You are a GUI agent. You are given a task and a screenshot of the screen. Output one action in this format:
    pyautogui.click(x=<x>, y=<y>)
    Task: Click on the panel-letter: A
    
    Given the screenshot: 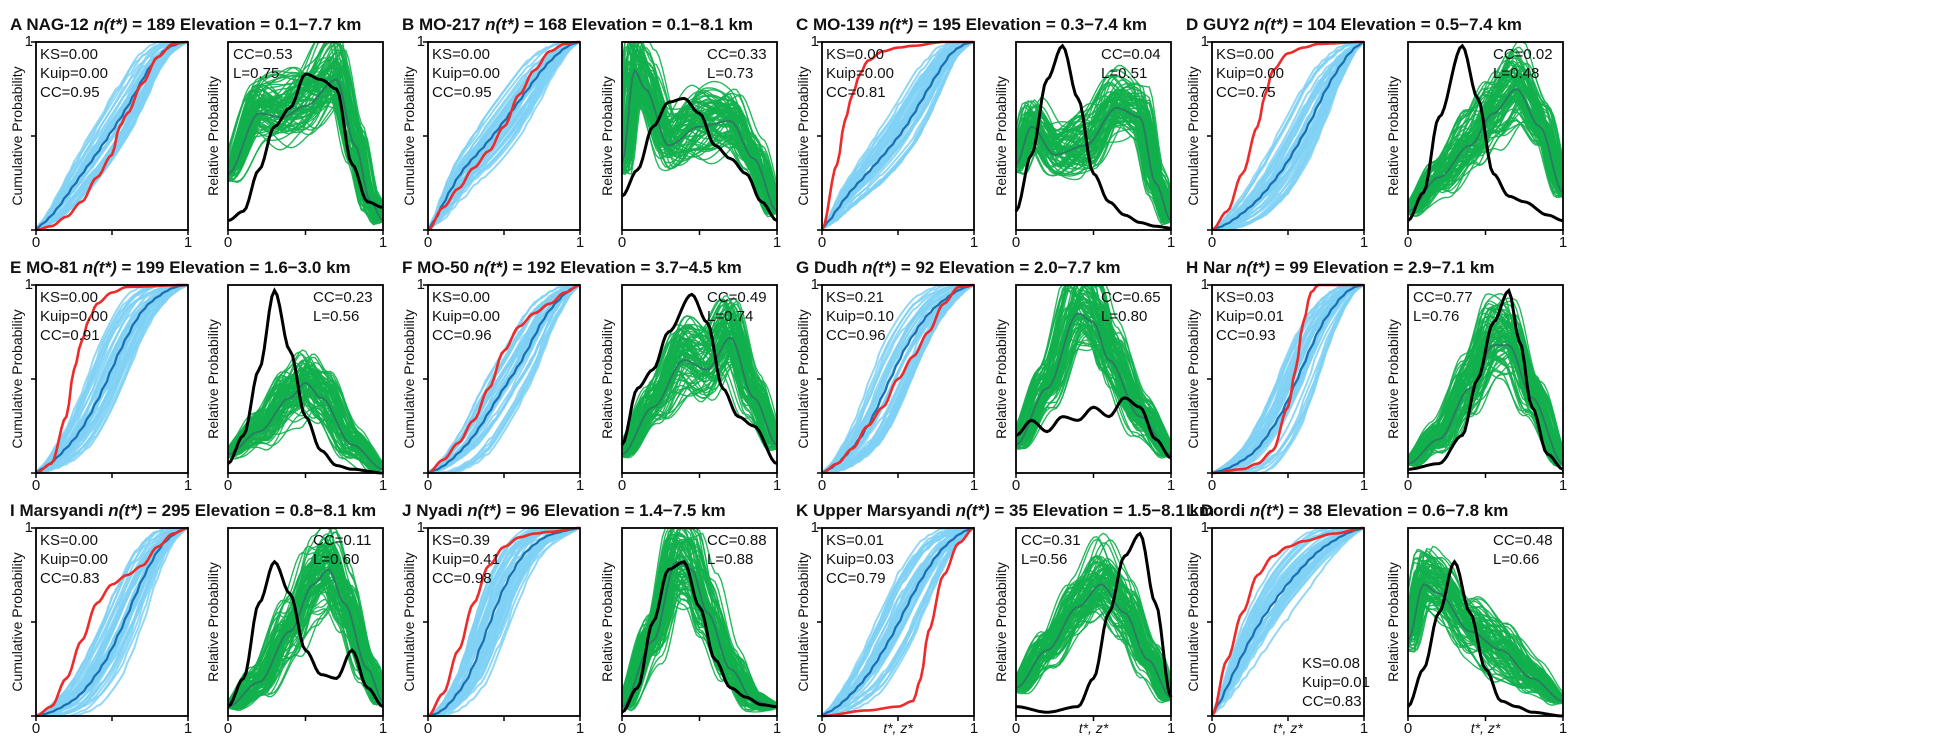 What is the action you would take?
    pyautogui.click(x=18, y=24)
    